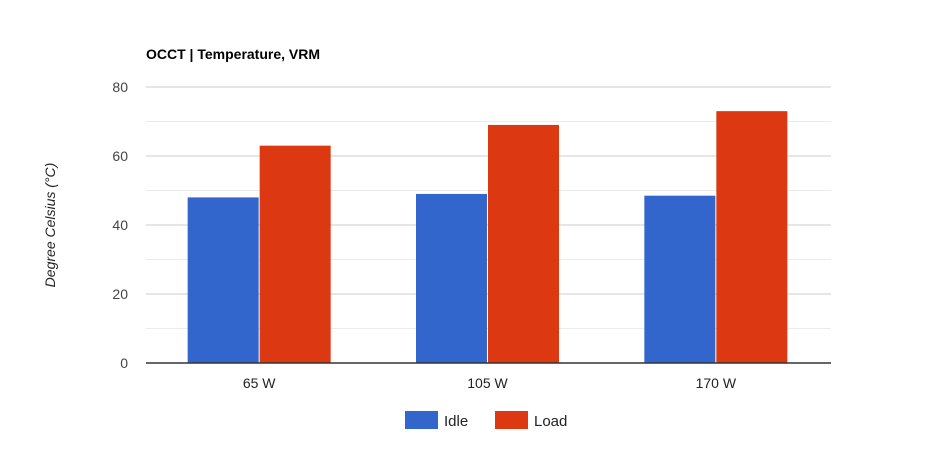  I want to click on legend: Idle Load, so click(486, 420).